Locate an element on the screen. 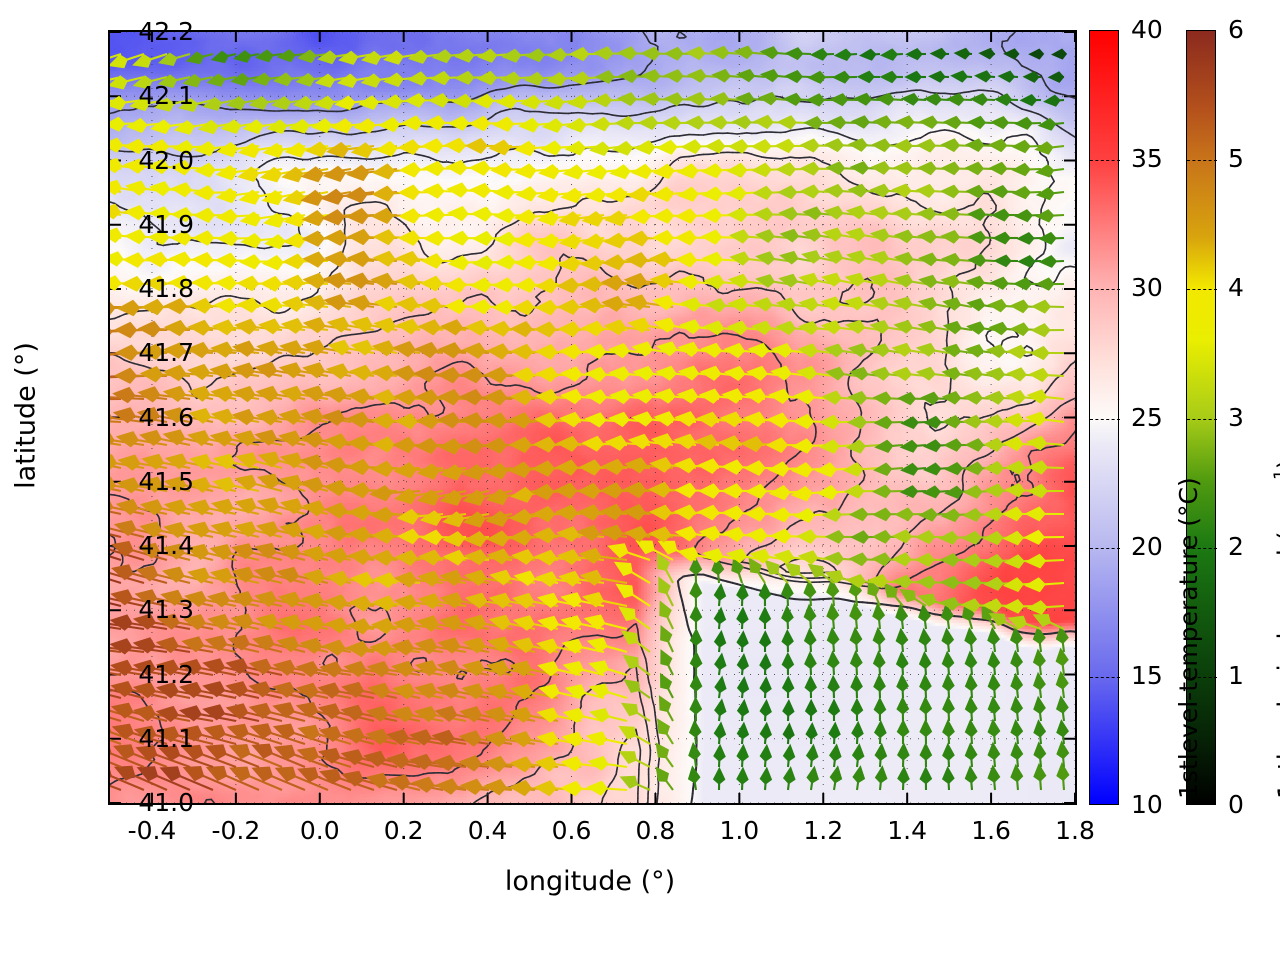 The image size is (1280, 960). colorbar-tick-label: 2 is located at coordinates (1236, 546).